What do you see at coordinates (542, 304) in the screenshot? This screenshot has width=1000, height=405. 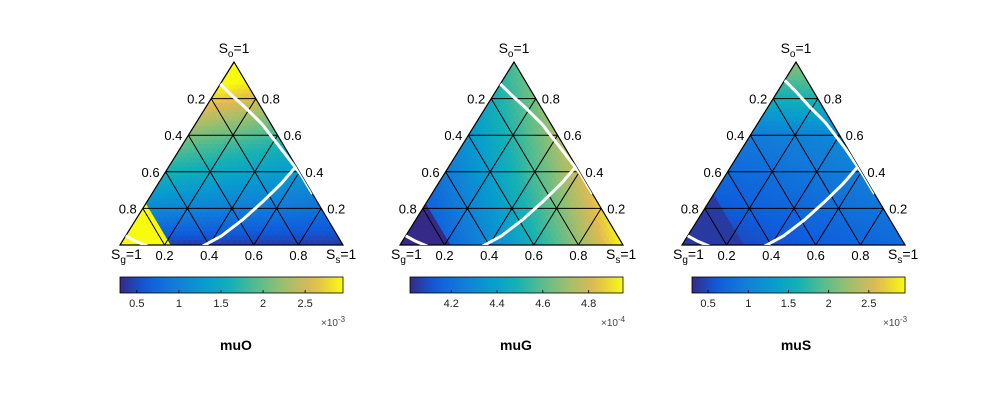 I see `colorbar-tick-label: 4.6` at bounding box center [542, 304].